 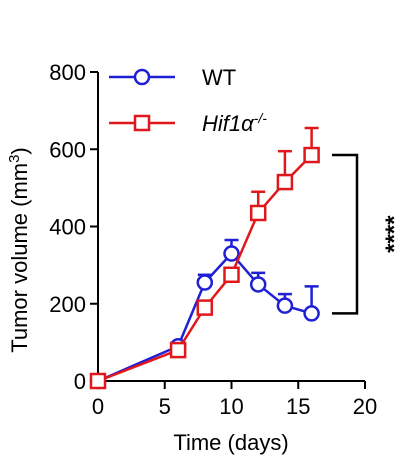 What do you see at coordinates (98, 406) in the screenshot?
I see `x-tick-label: 0` at bounding box center [98, 406].